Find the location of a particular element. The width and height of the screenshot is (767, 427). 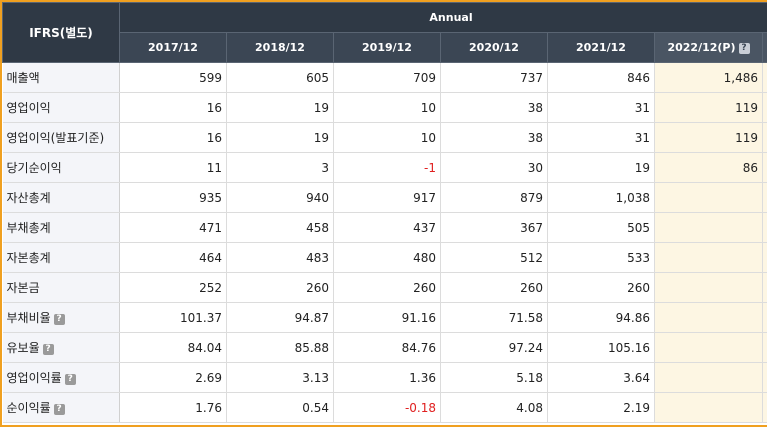

value-cell: 0.54 is located at coordinates (280, 407).